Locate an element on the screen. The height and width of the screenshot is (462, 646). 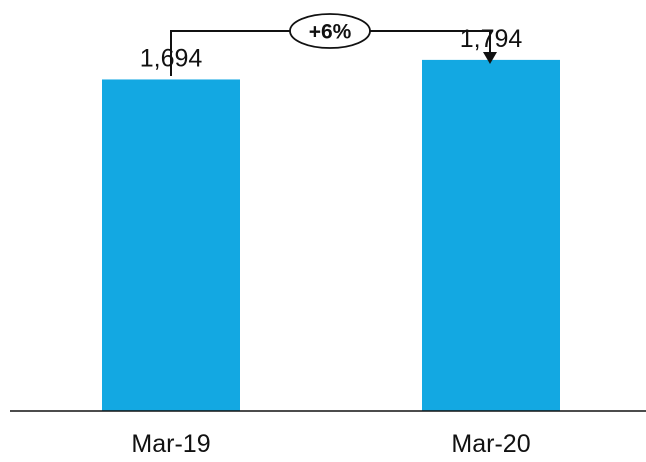
growth-label: +6% is located at coordinates (330, 32).